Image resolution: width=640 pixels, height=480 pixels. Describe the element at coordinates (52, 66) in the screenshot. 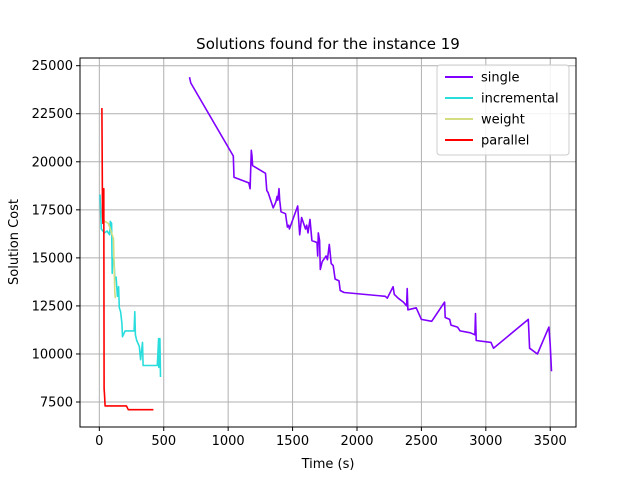

I see `y-tick-label: 25000` at that location.